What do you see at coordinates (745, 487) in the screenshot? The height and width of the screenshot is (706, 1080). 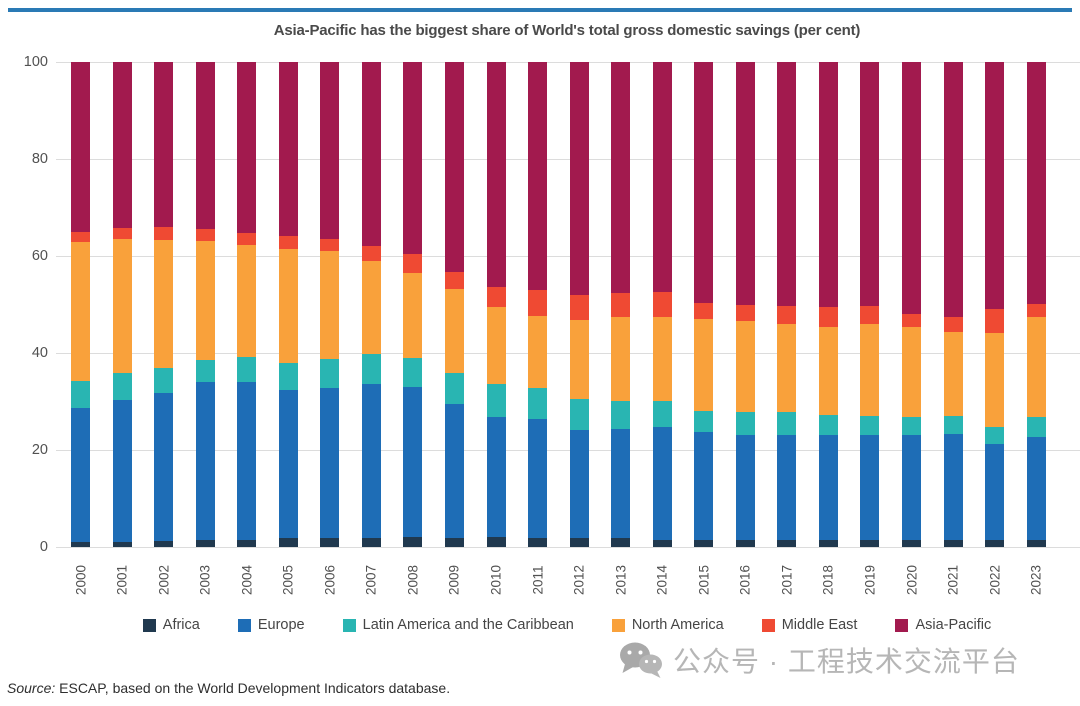 I see `segment-2016-europe` at bounding box center [745, 487].